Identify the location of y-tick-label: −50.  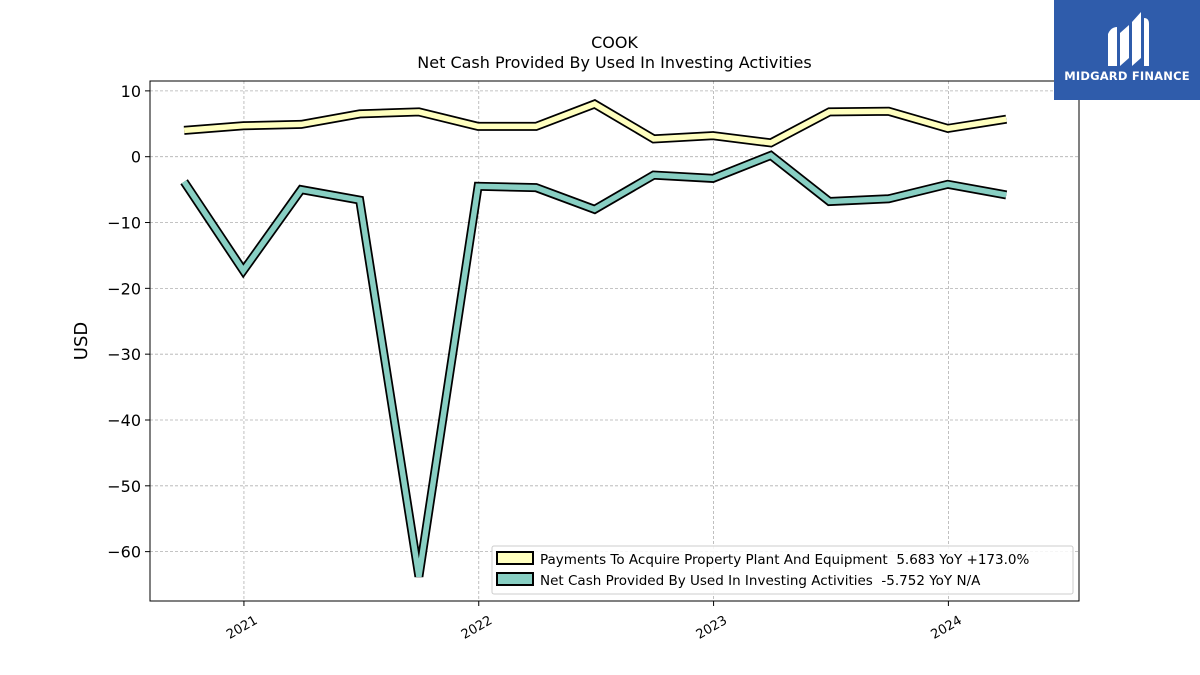
(124, 486).